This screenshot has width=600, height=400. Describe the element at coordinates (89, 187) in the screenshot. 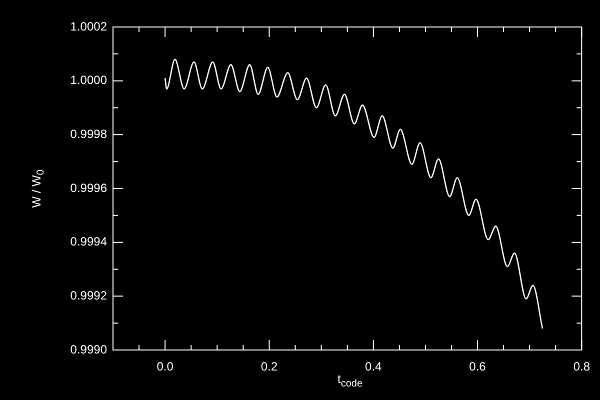

I see `y-tick-label: 0.9996` at that location.